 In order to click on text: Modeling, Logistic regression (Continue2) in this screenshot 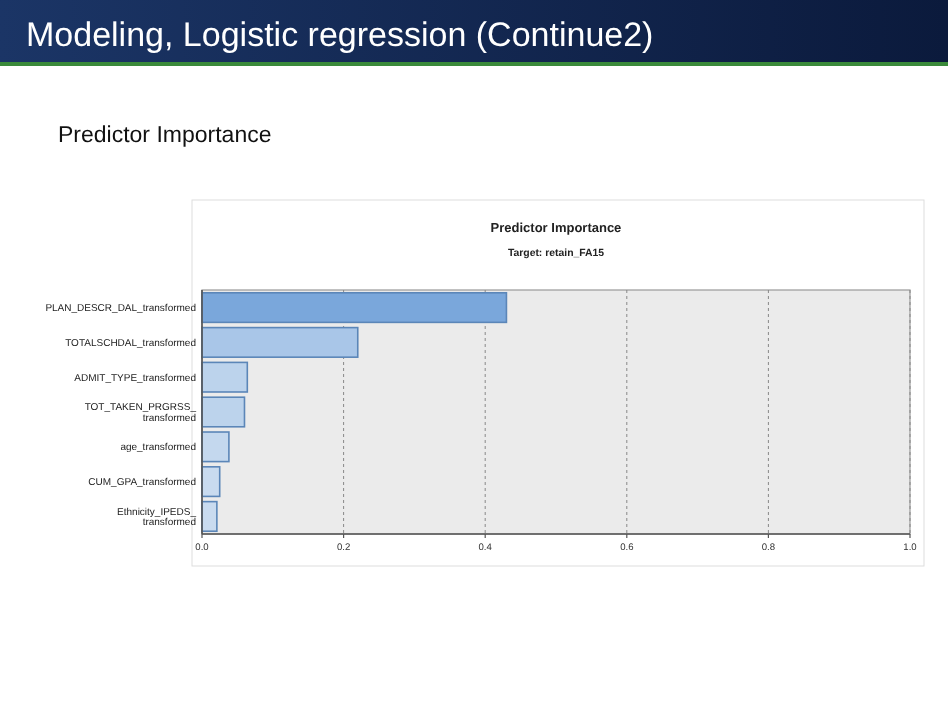, I will do `click(340, 35)`.